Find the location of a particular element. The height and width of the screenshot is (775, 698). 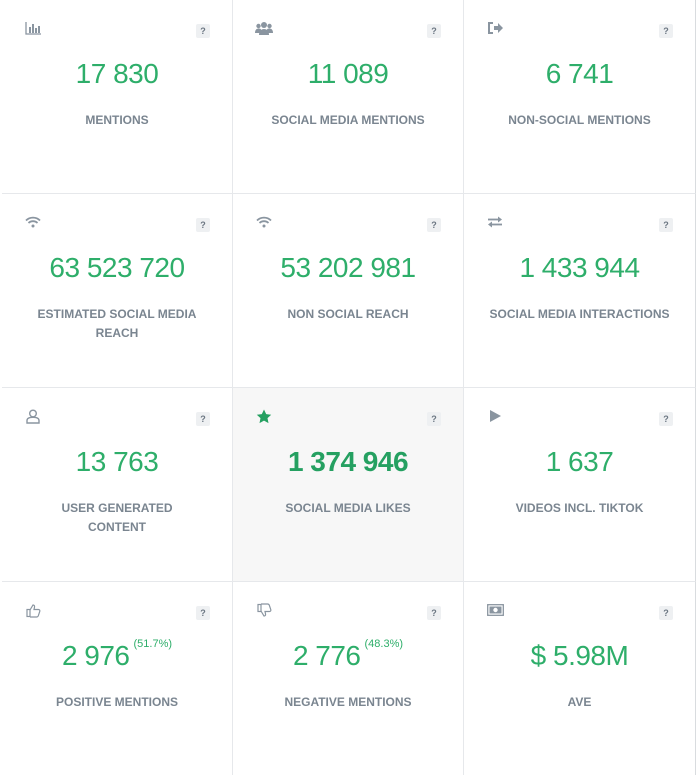

stat-label: SOCIAL MEDIA MENTIONS is located at coordinates (348, 120).